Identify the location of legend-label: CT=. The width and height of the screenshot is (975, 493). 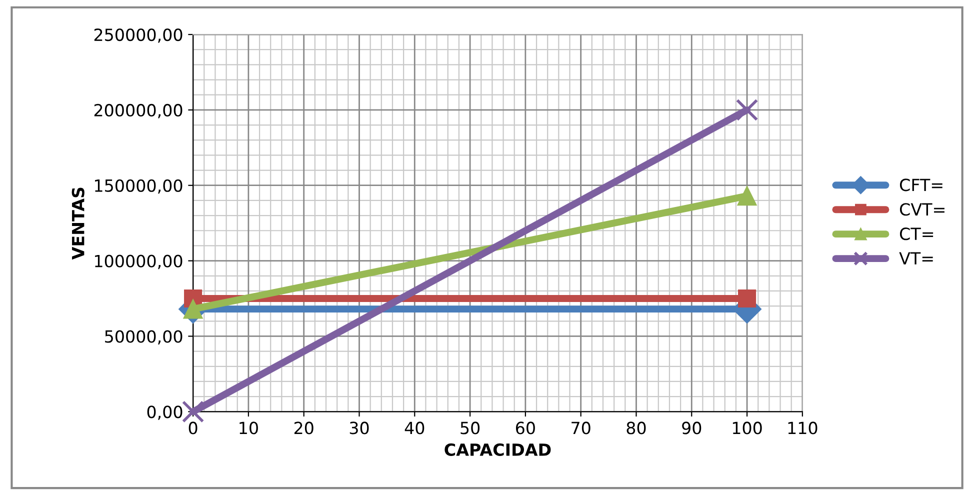
(917, 234).